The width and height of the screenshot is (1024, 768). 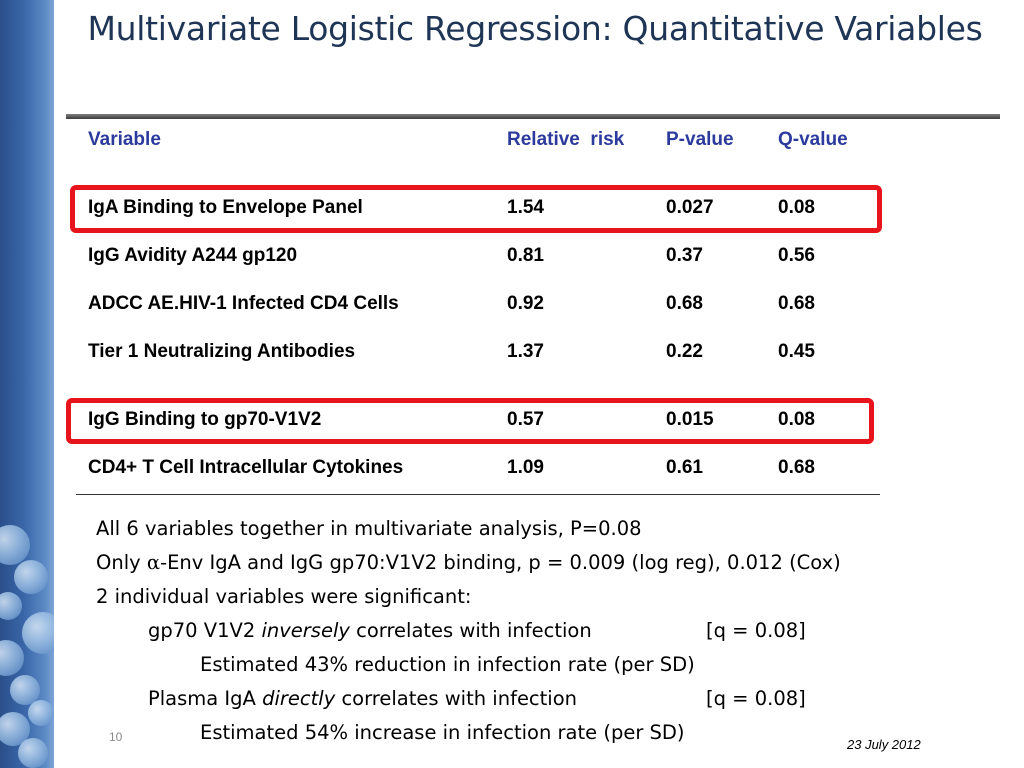 I want to click on cell-q-value: 0.45, so click(x=796, y=351).